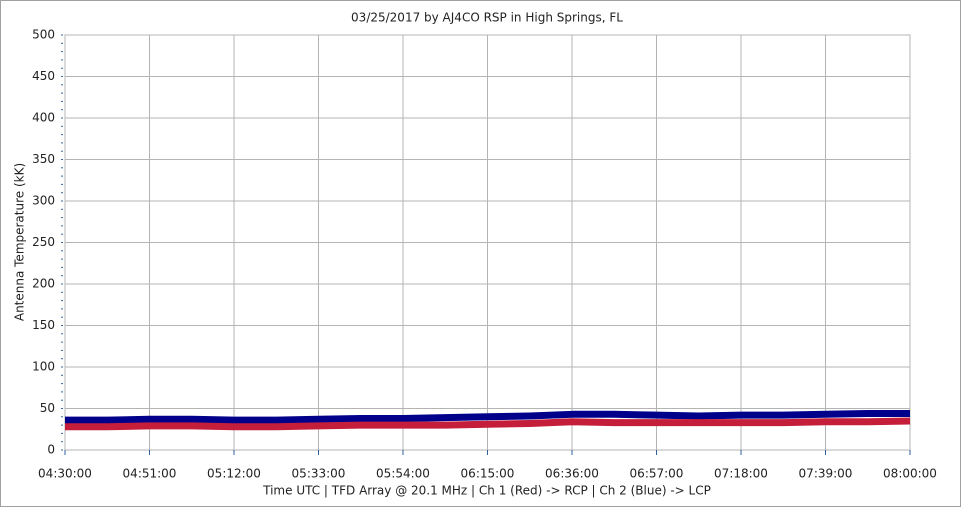 The width and height of the screenshot is (962, 508). What do you see at coordinates (741, 474) in the screenshot?
I see `x-tick-label: 07:18:00` at bounding box center [741, 474].